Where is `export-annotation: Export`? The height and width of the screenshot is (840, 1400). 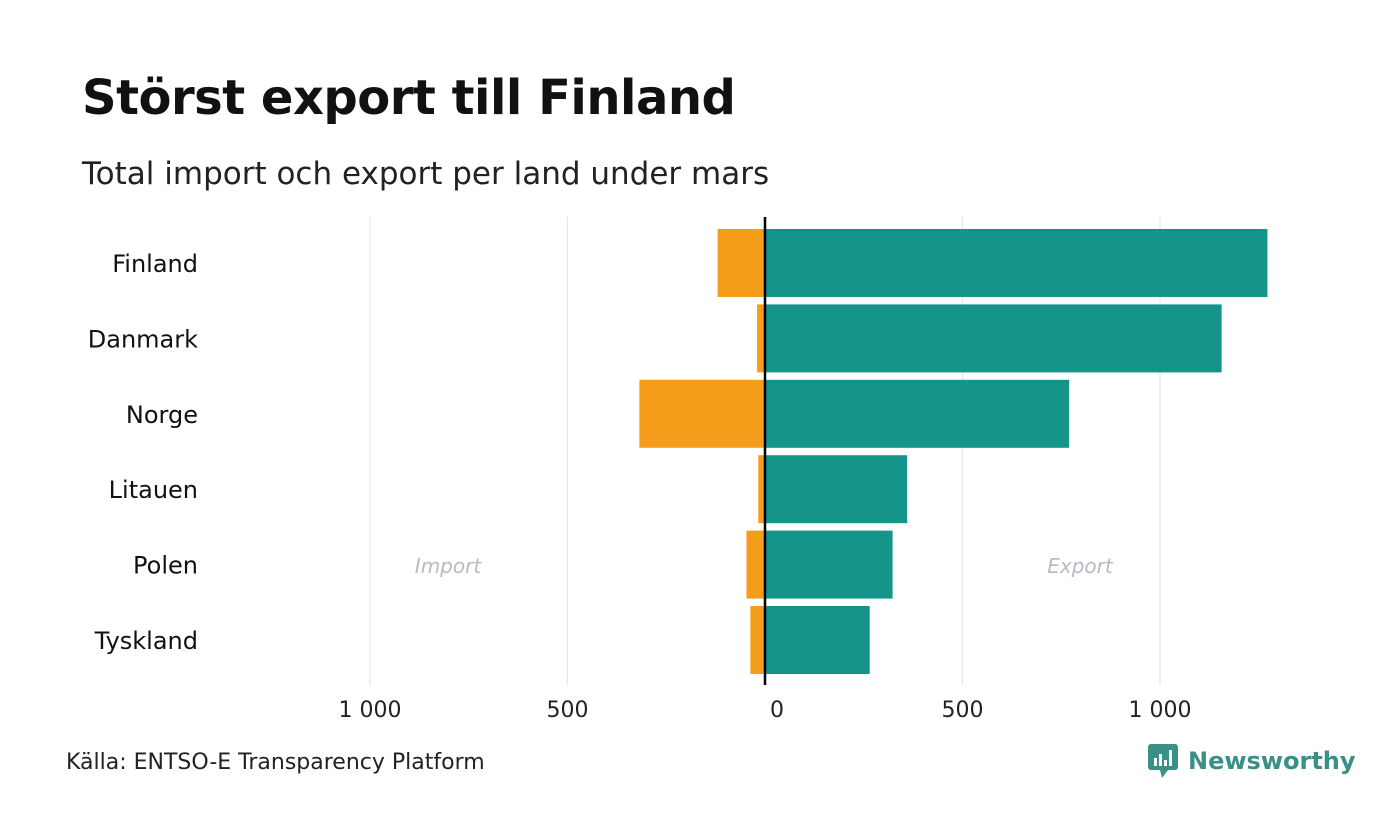
export-annotation: Export is located at coordinates (1080, 566).